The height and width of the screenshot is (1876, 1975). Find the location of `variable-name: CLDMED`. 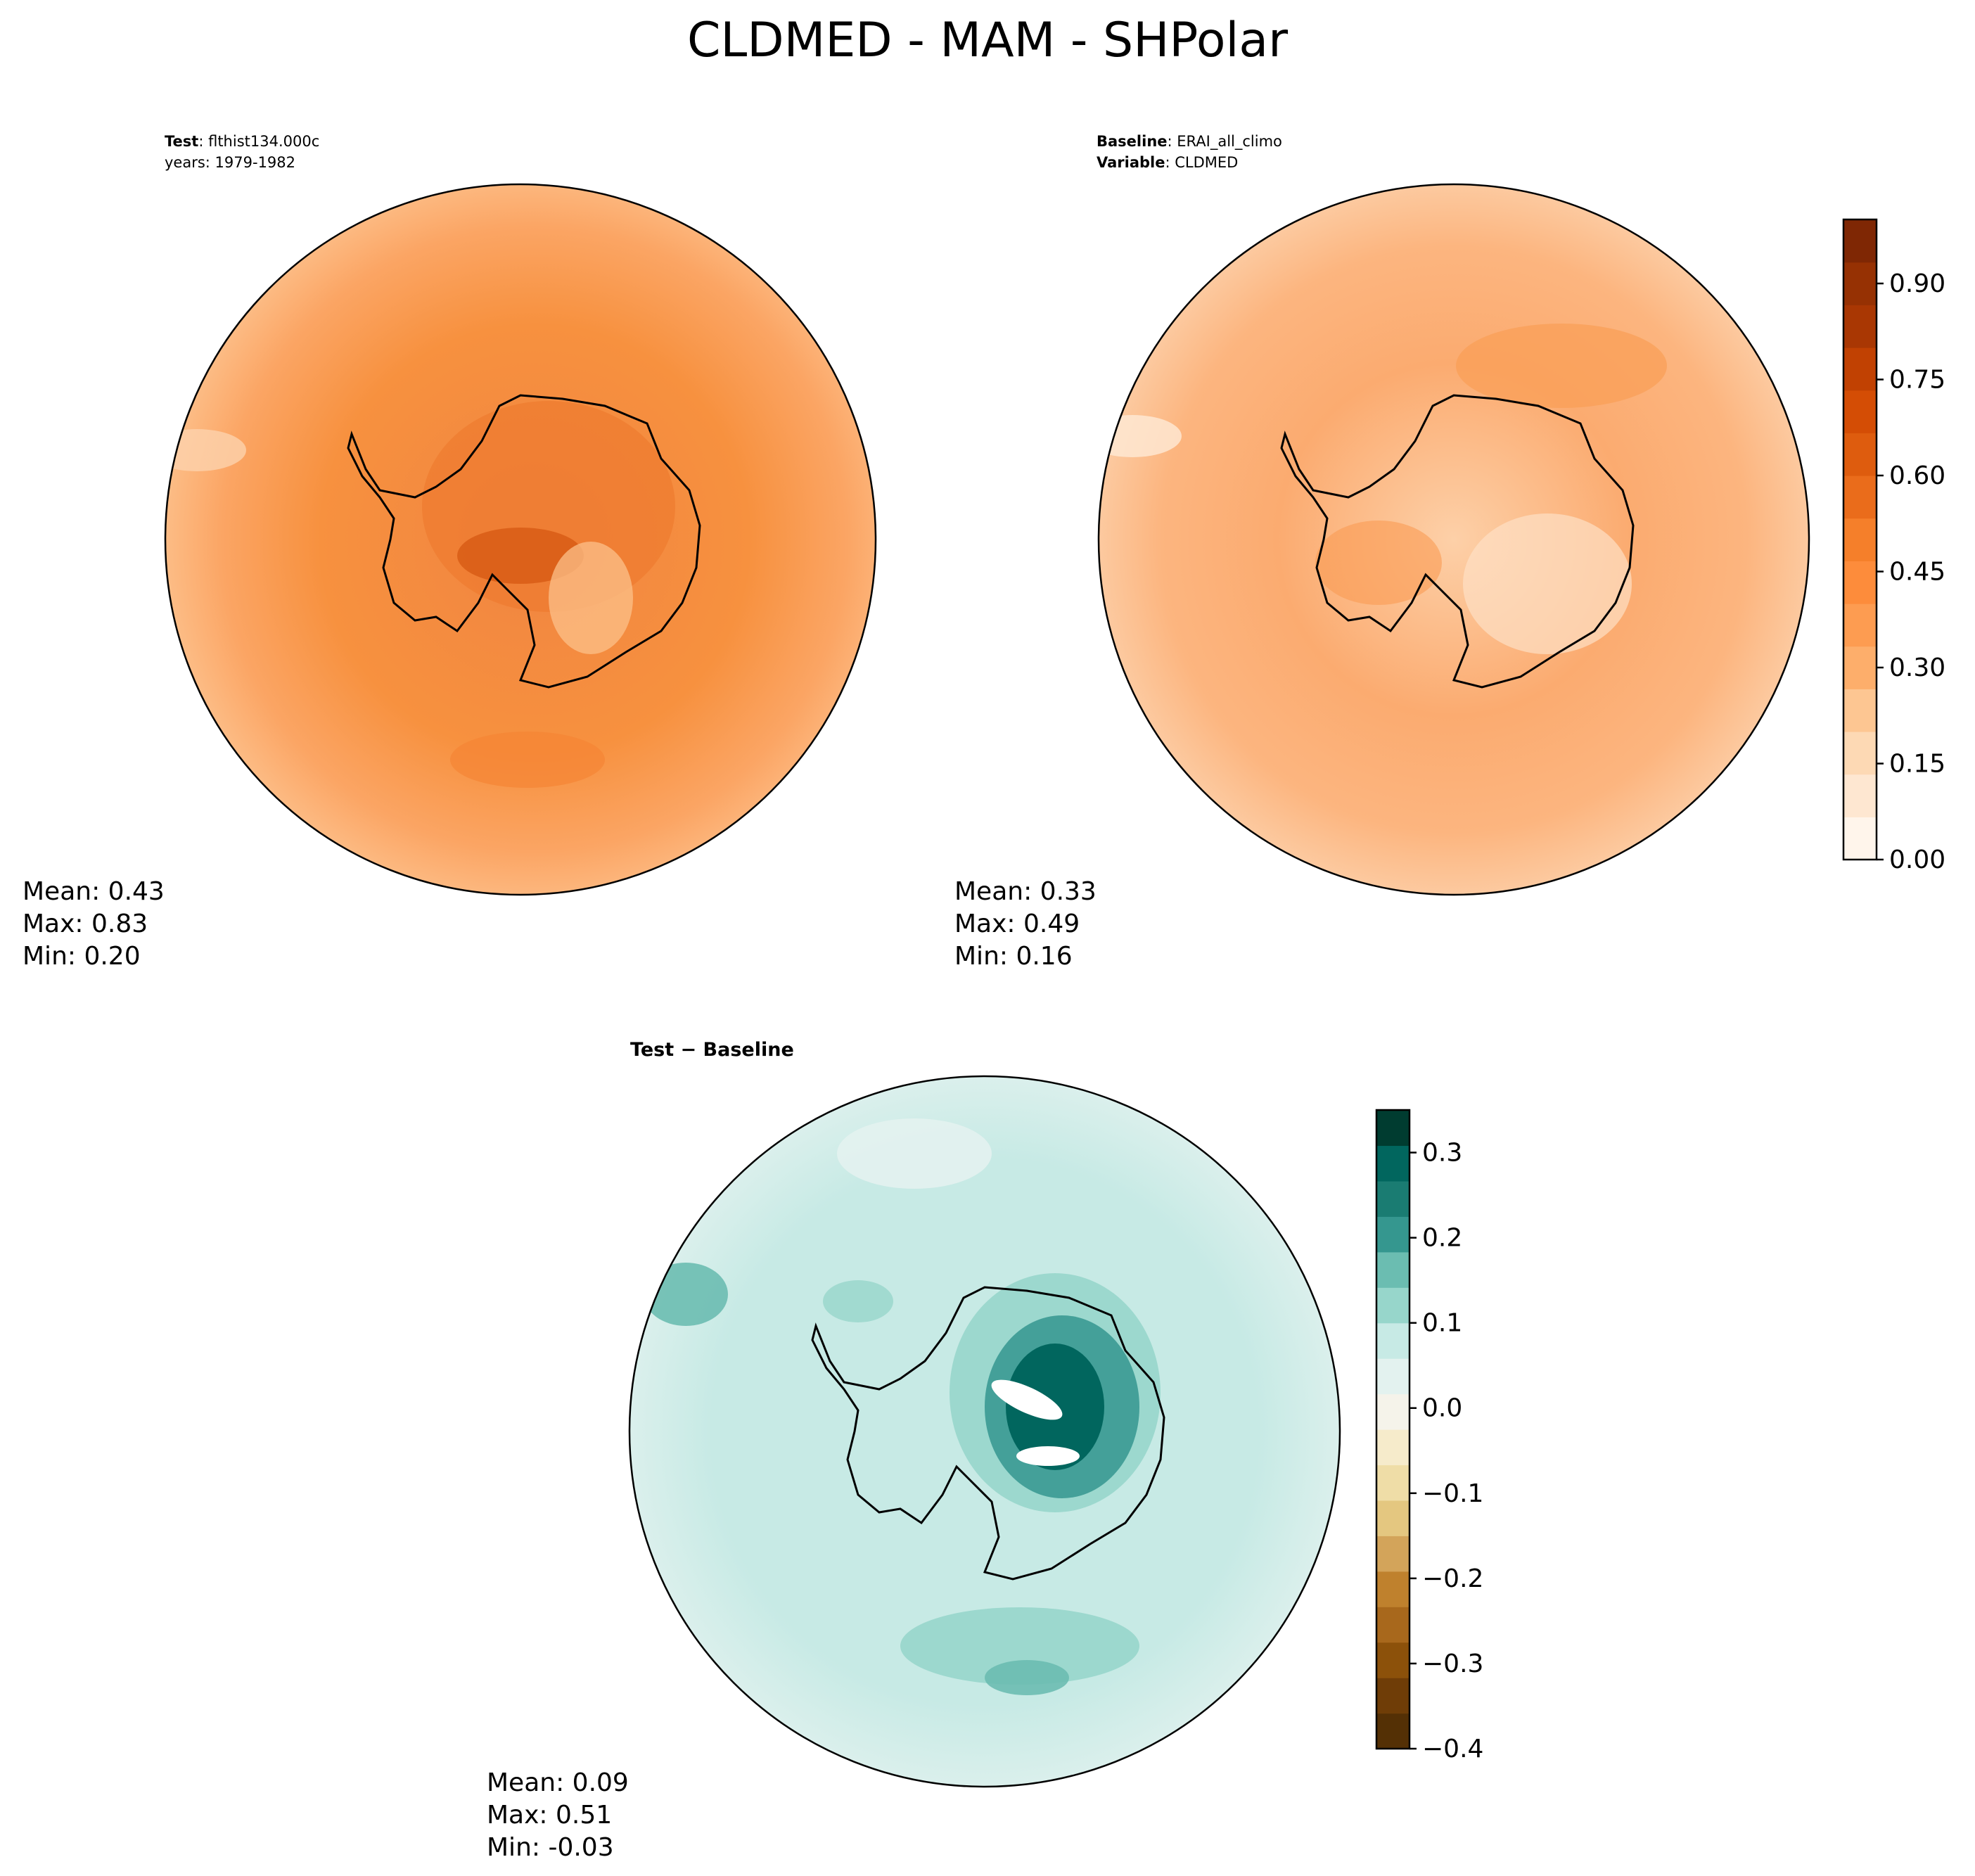

variable-name: CLDMED is located at coordinates (1207, 162).